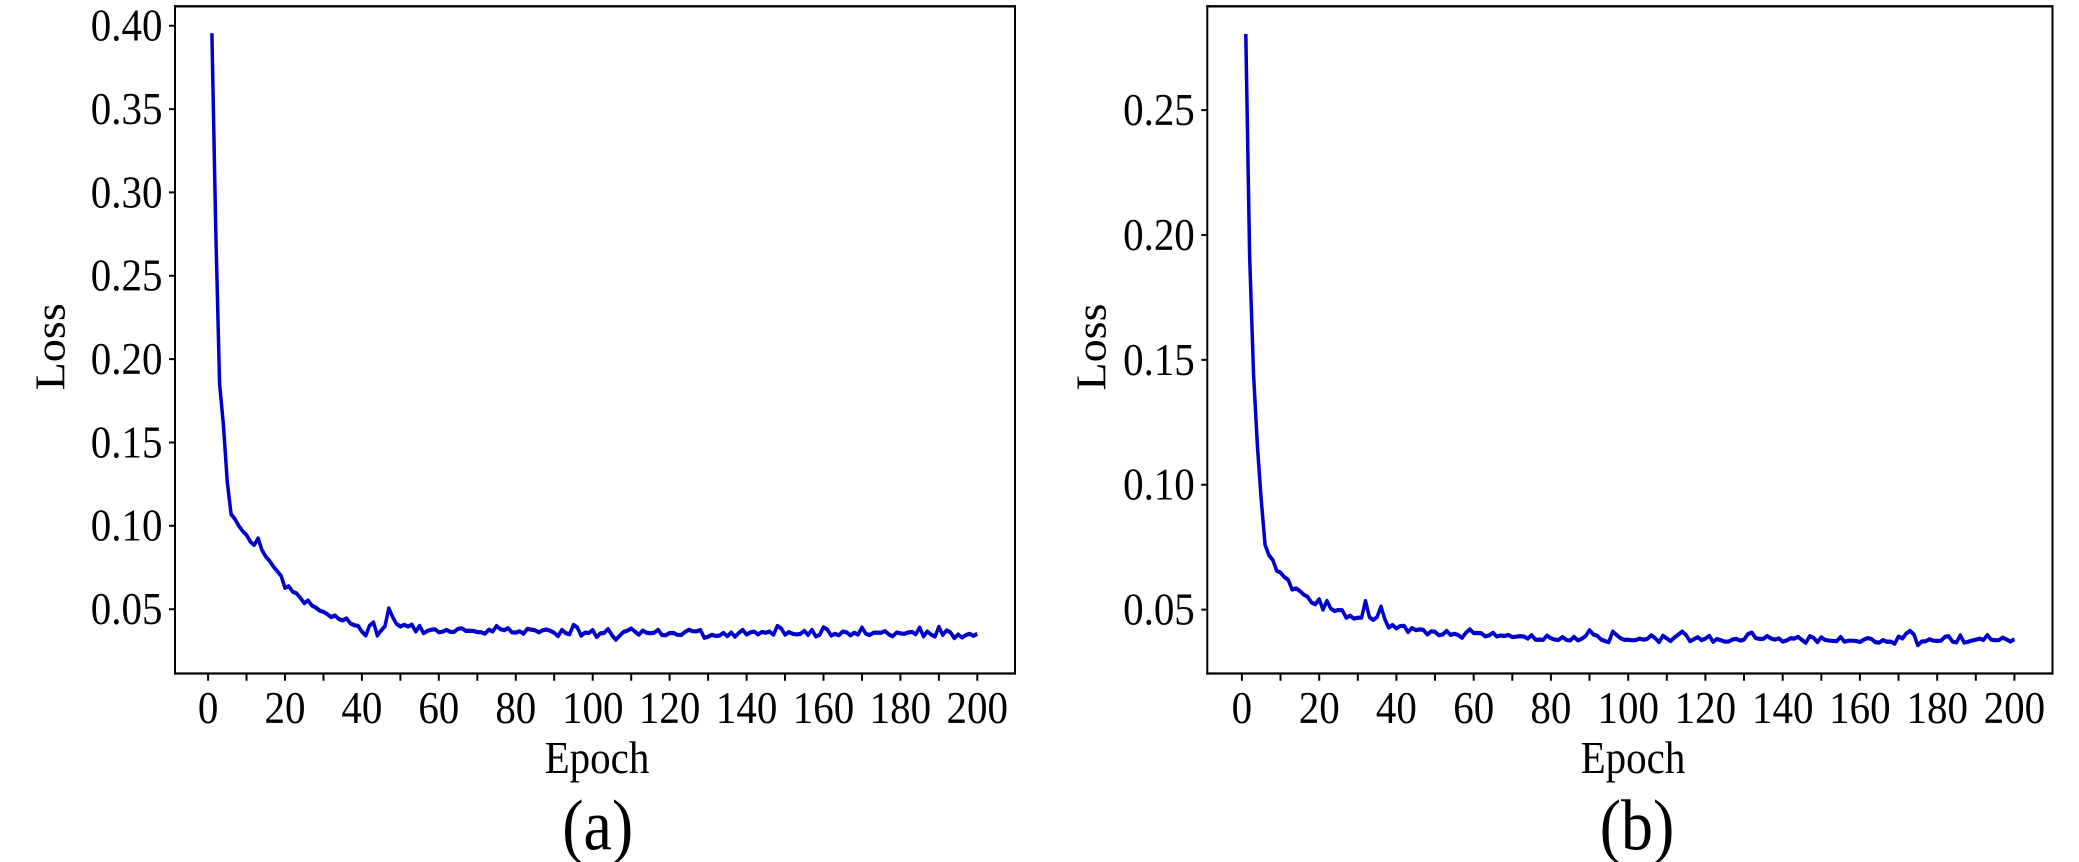  Describe the element at coordinates (1637, 823) in the screenshot. I see `svg-text: (b)` at that location.